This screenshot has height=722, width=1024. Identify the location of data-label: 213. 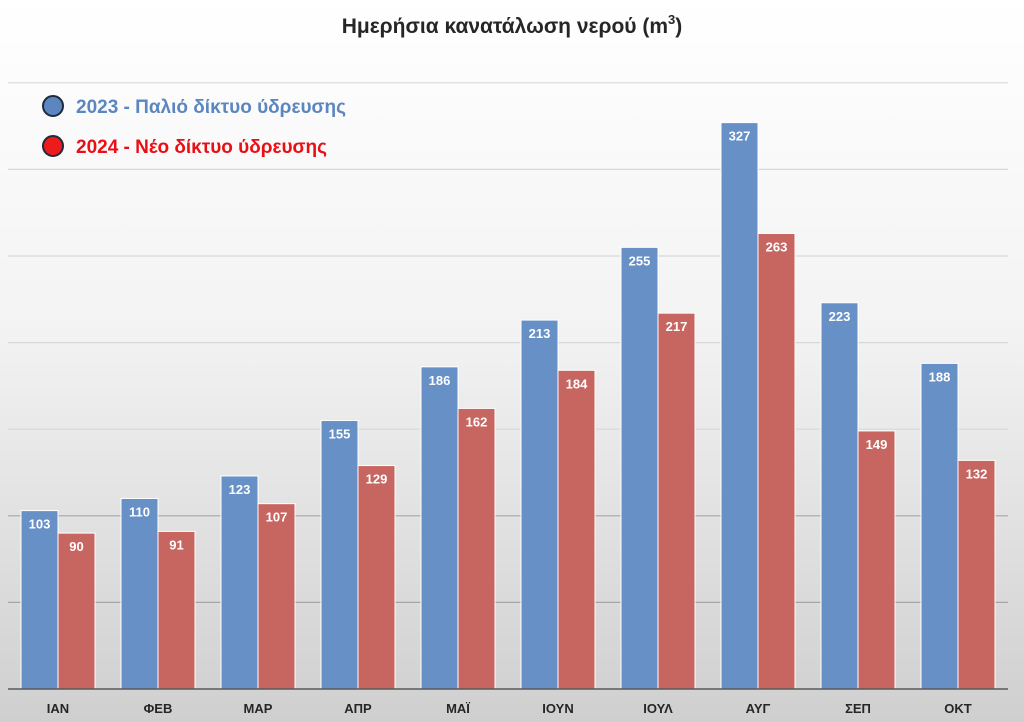
(540, 333).